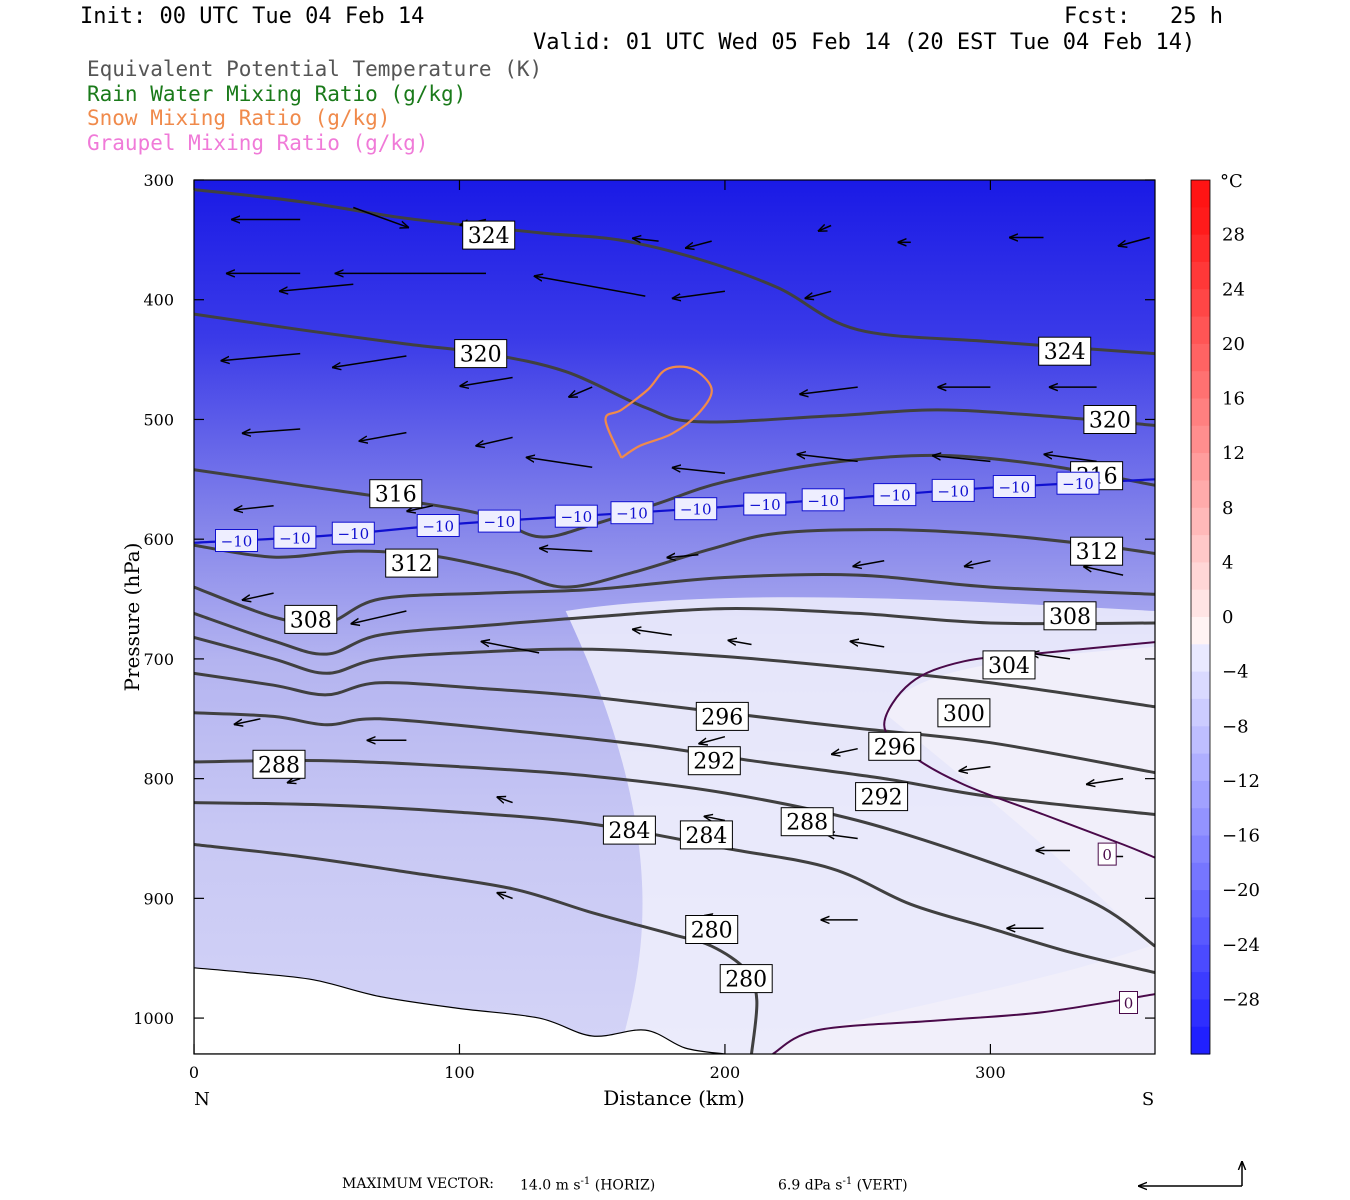 Image resolution: width=1350 pixels, height=1200 pixels. Describe the element at coordinates (1233, 235) in the screenshot. I see `colorbar-tick-label: 28` at that location.